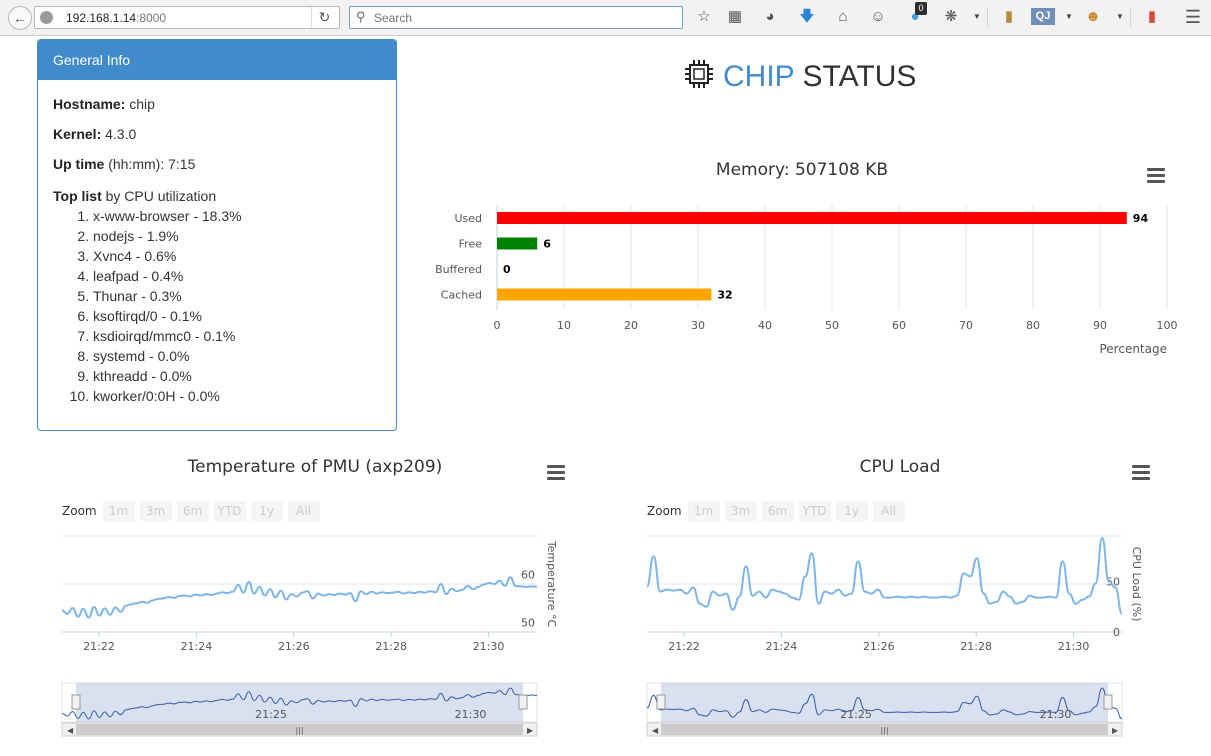 This screenshot has height=756, width=1211. I want to click on temperature-navigator-line, so click(299, 703).